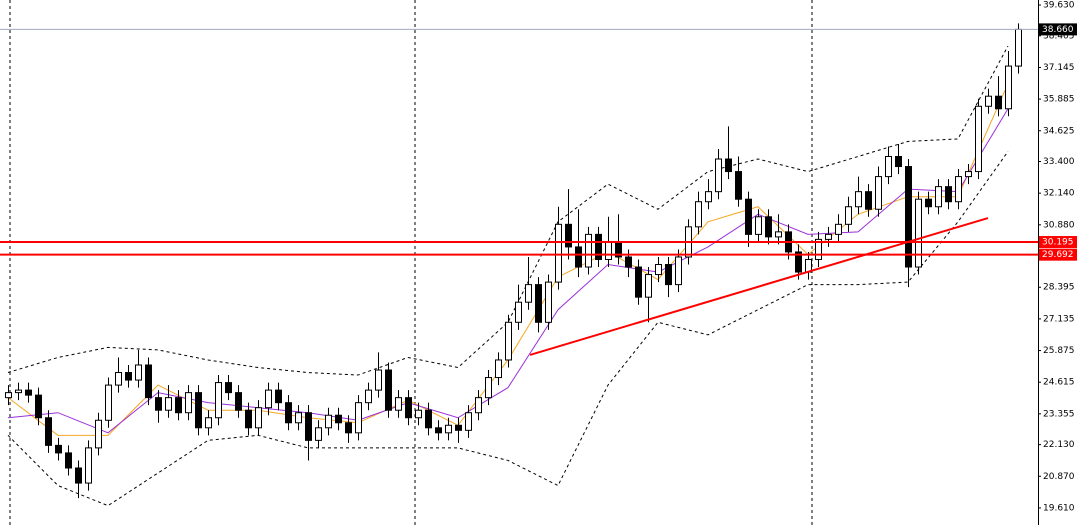 The image size is (1080, 525). Describe the element at coordinates (759, 286) in the screenshot. I see `trendline` at that location.